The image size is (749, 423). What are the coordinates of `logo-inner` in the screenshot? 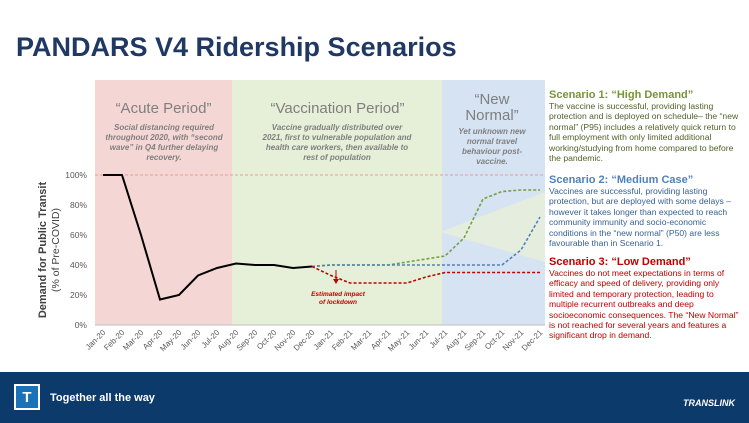 It's located at (27, 397).